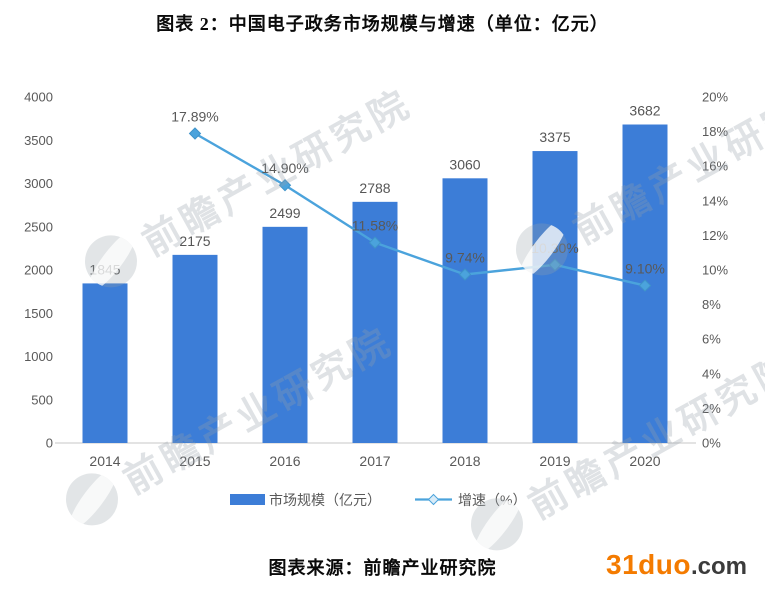  I want to click on right-axis-tick-label: 12%, so click(715, 235).